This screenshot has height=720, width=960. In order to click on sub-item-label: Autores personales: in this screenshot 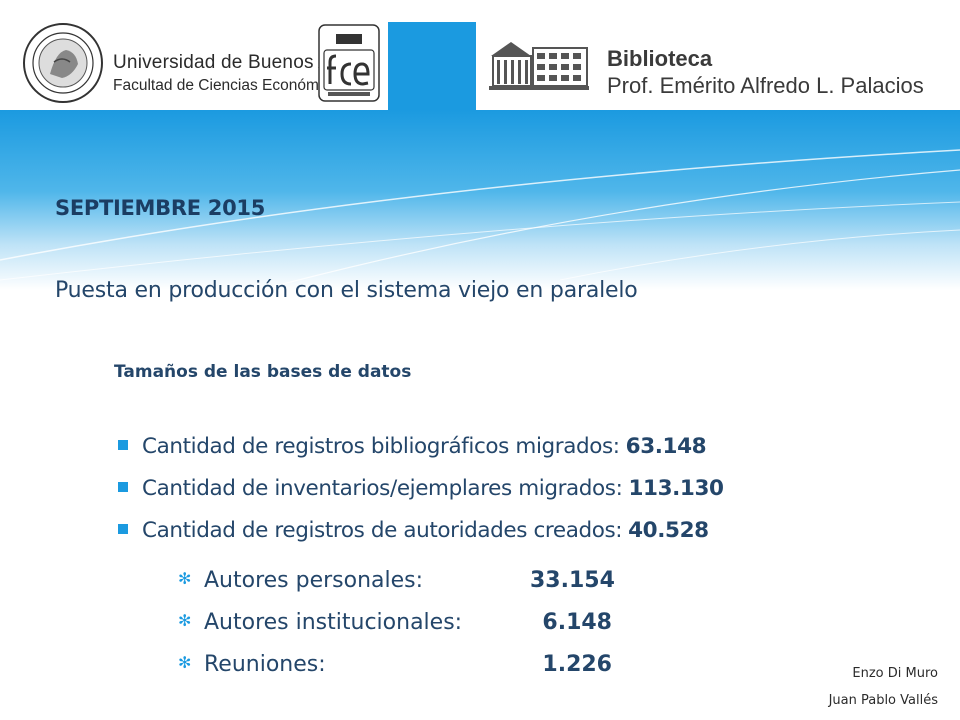, I will do `click(314, 580)`.